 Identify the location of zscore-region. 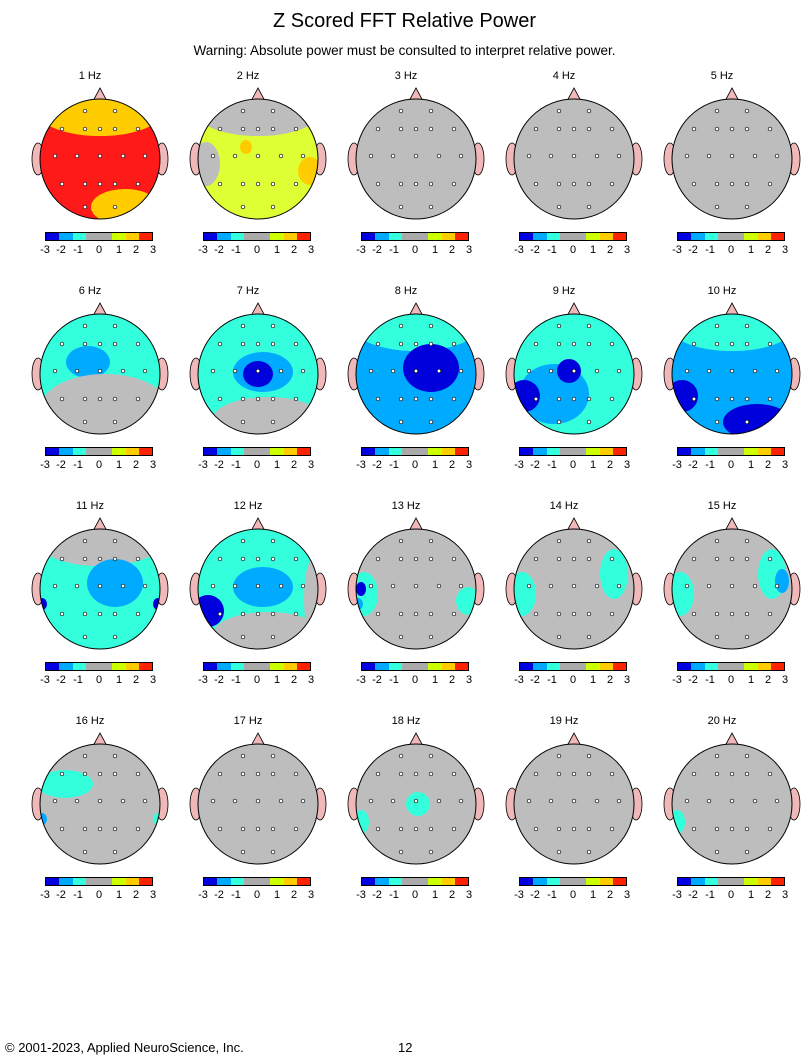
(265, 415).